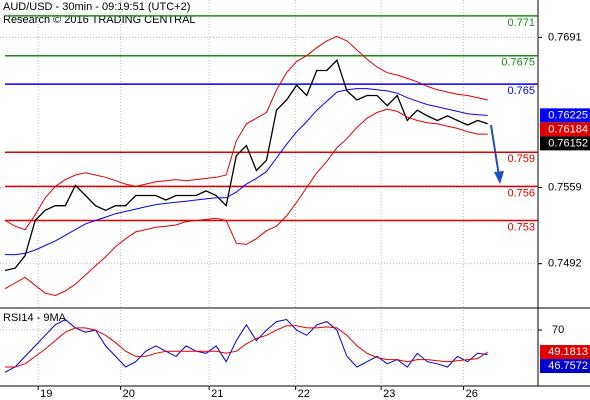 The width and height of the screenshot is (590, 400). I want to click on x-tick-label: 23, so click(389, 394).